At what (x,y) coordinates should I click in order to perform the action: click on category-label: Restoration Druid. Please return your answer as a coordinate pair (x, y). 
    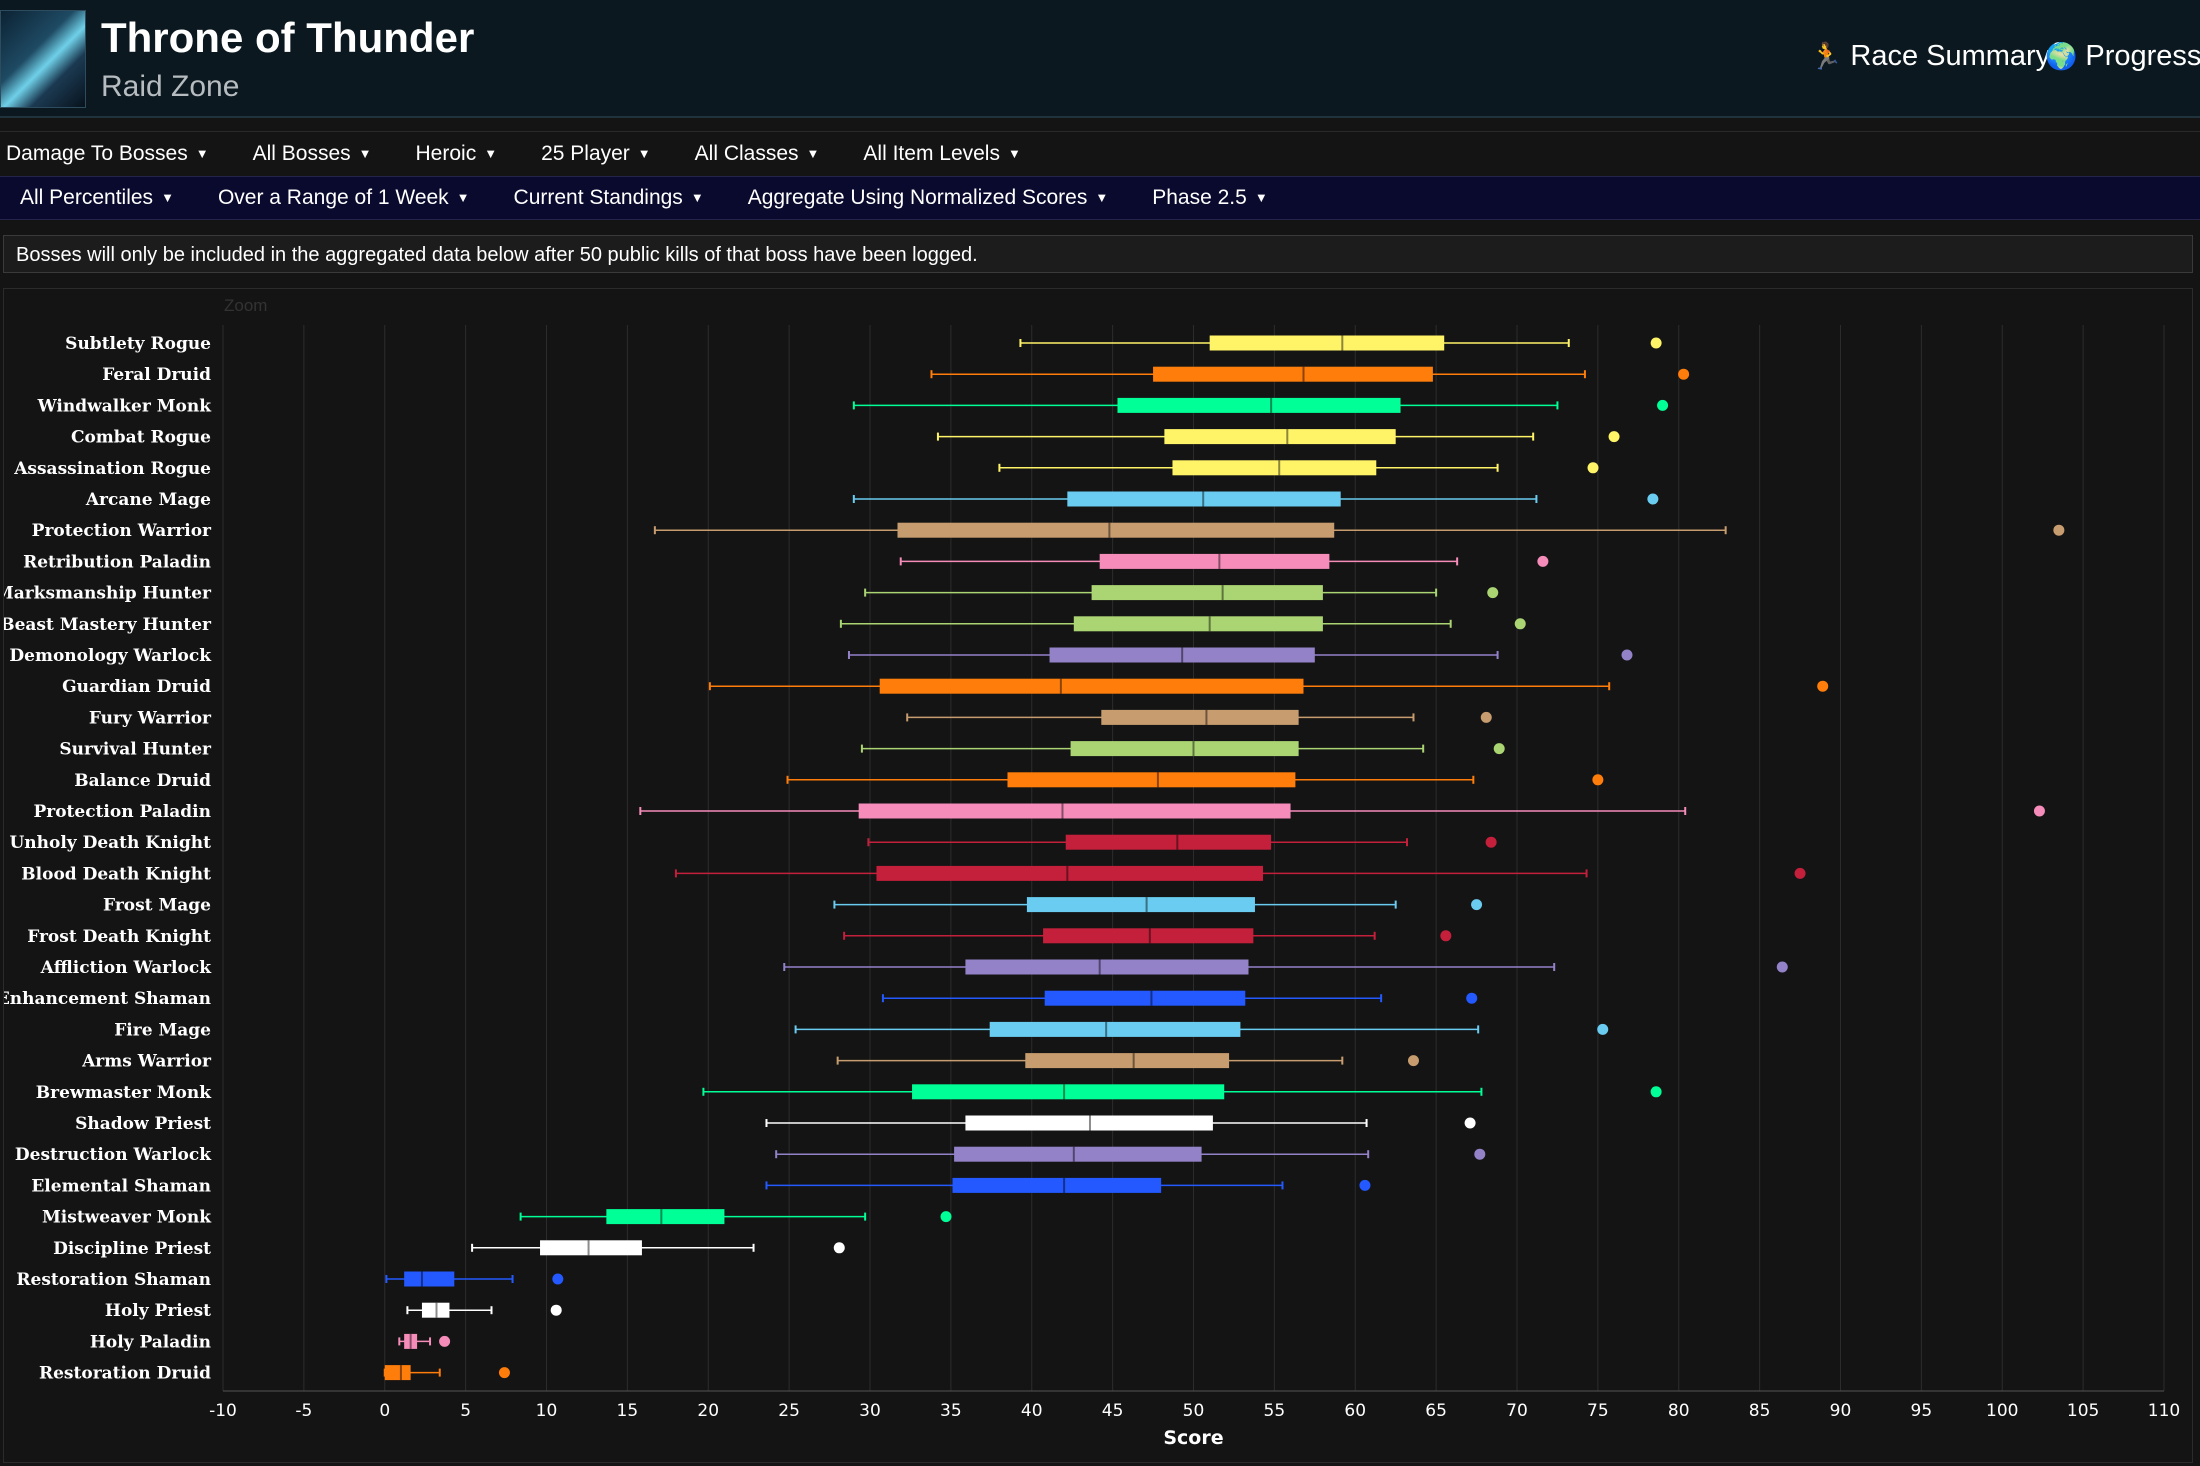
    Looking at the image, I should click on (125, 1374).